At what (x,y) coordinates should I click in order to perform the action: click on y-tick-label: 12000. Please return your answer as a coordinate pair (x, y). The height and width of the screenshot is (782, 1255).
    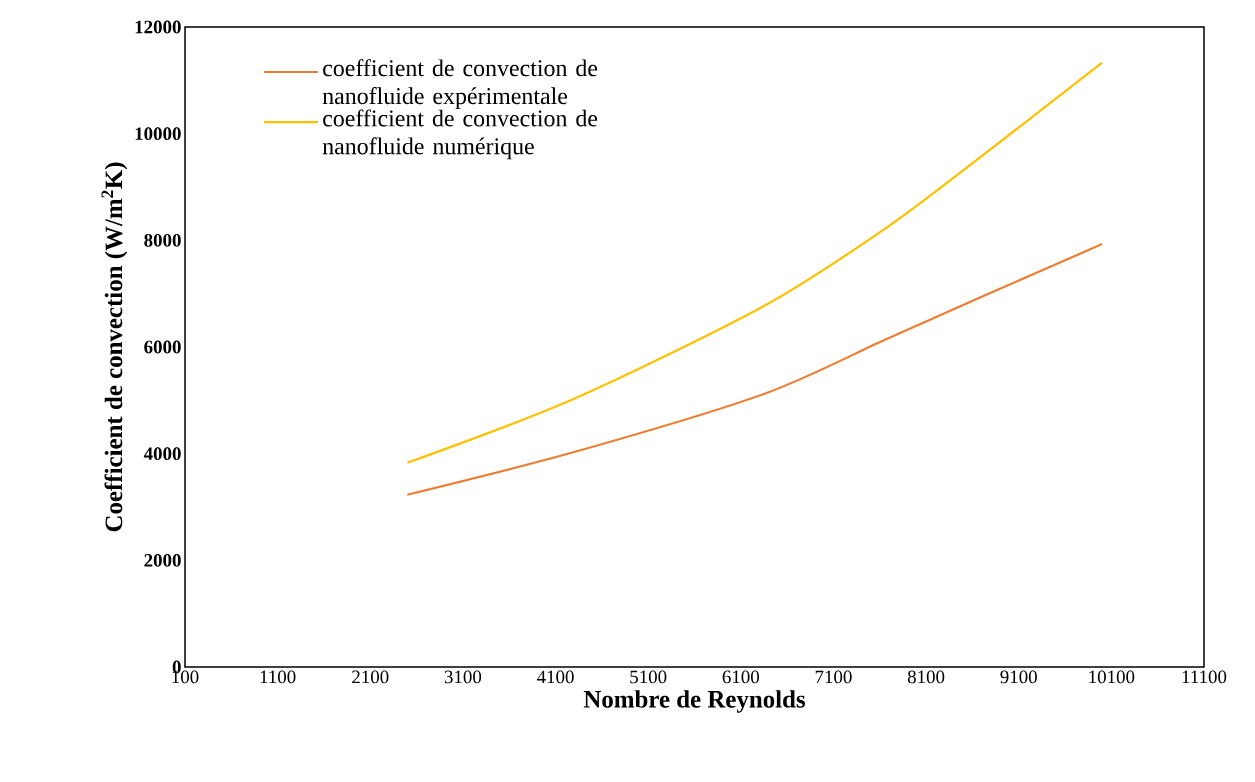
    Looking at the image, I should click on (158, 27).